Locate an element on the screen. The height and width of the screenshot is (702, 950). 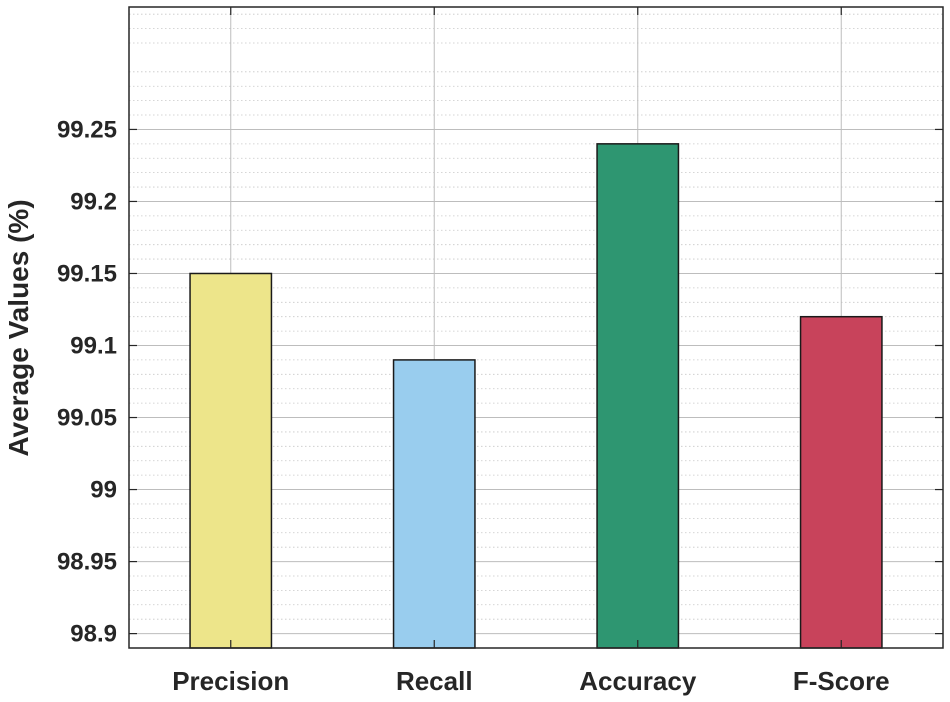
y-tick-label: 99.15 is located at coordinates (87, 273).